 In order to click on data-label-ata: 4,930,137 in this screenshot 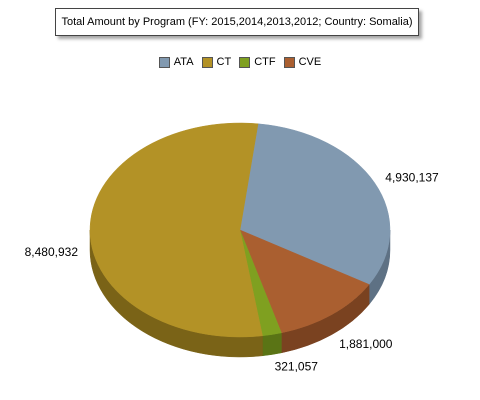, I will do `click(412, 177)`.